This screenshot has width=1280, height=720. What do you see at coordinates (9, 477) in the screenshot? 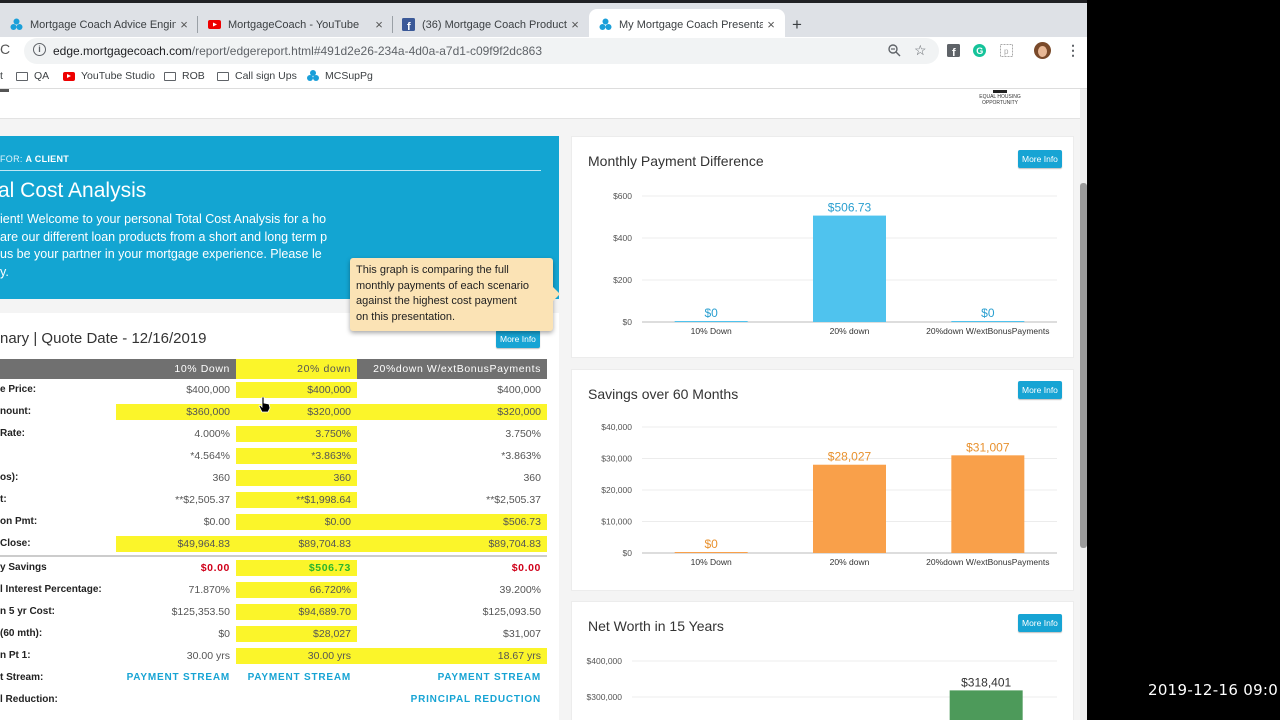
I see `row-label: os):` at bounding box center [9, 477].